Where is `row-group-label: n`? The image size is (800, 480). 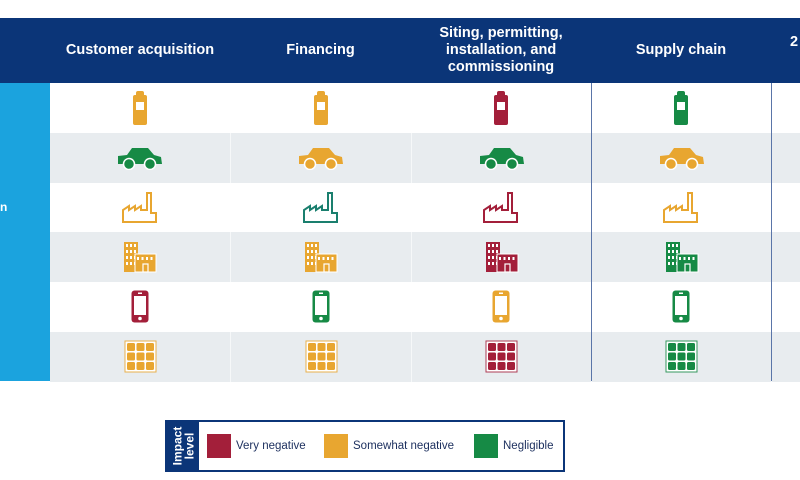 row-group-label: n is located at coordinates (25, 232).